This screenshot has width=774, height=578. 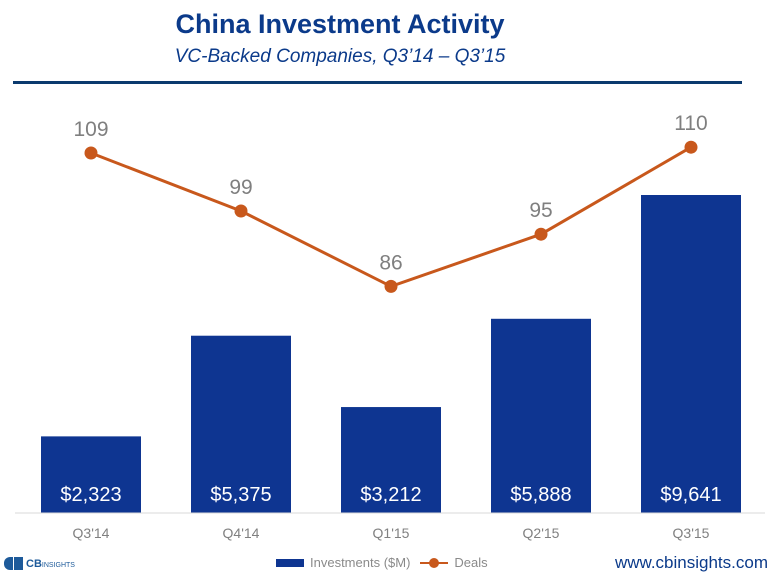 I want to click on logo-text: CB, so click(x=34, y=563).